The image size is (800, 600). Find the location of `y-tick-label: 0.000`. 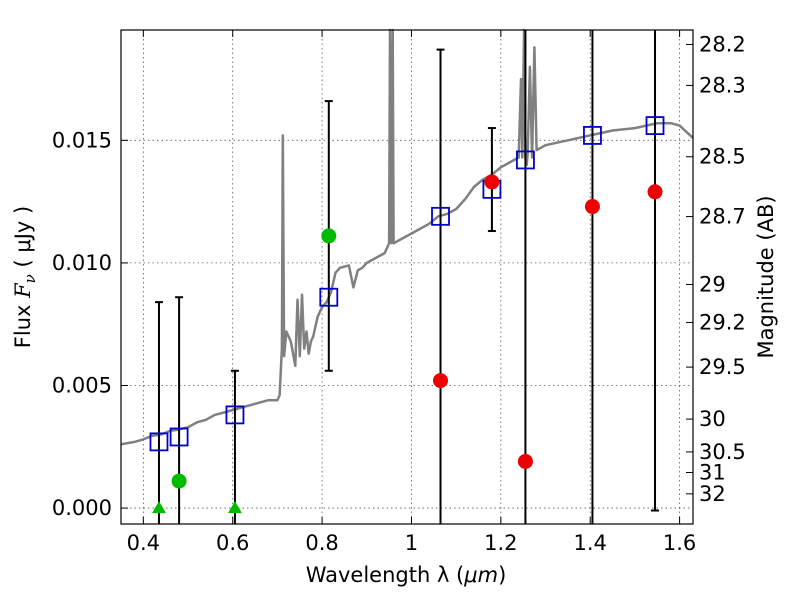

y-tick-label: 0.000 is located at coordinates (82, 508).